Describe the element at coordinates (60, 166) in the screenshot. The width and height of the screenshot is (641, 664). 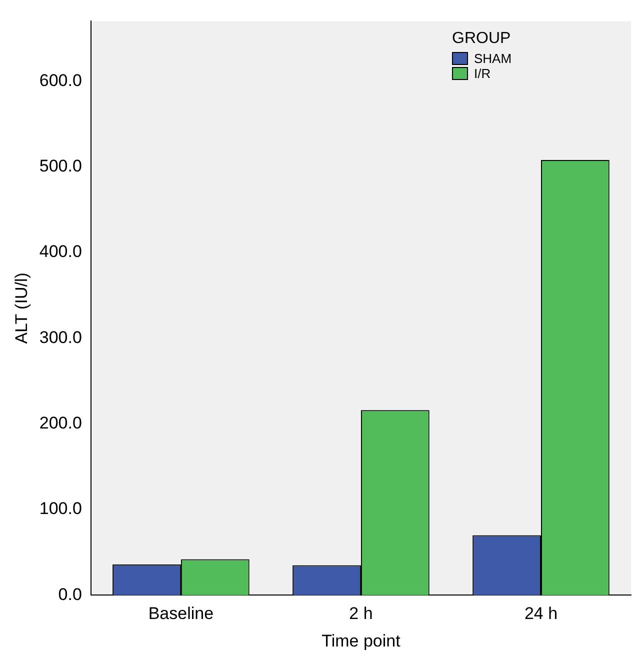
I see `y-tick-label: 500.0` at that location.